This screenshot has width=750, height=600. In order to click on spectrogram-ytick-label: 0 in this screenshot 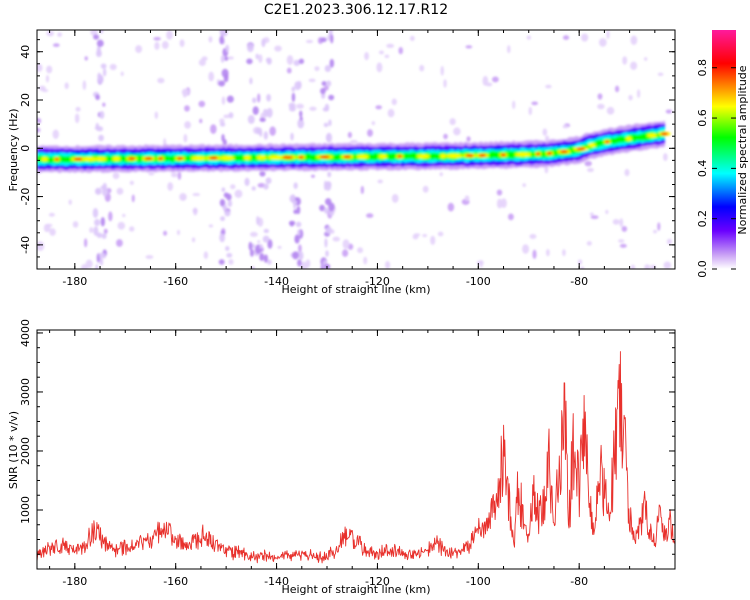, I will do `click(25, 148)`.